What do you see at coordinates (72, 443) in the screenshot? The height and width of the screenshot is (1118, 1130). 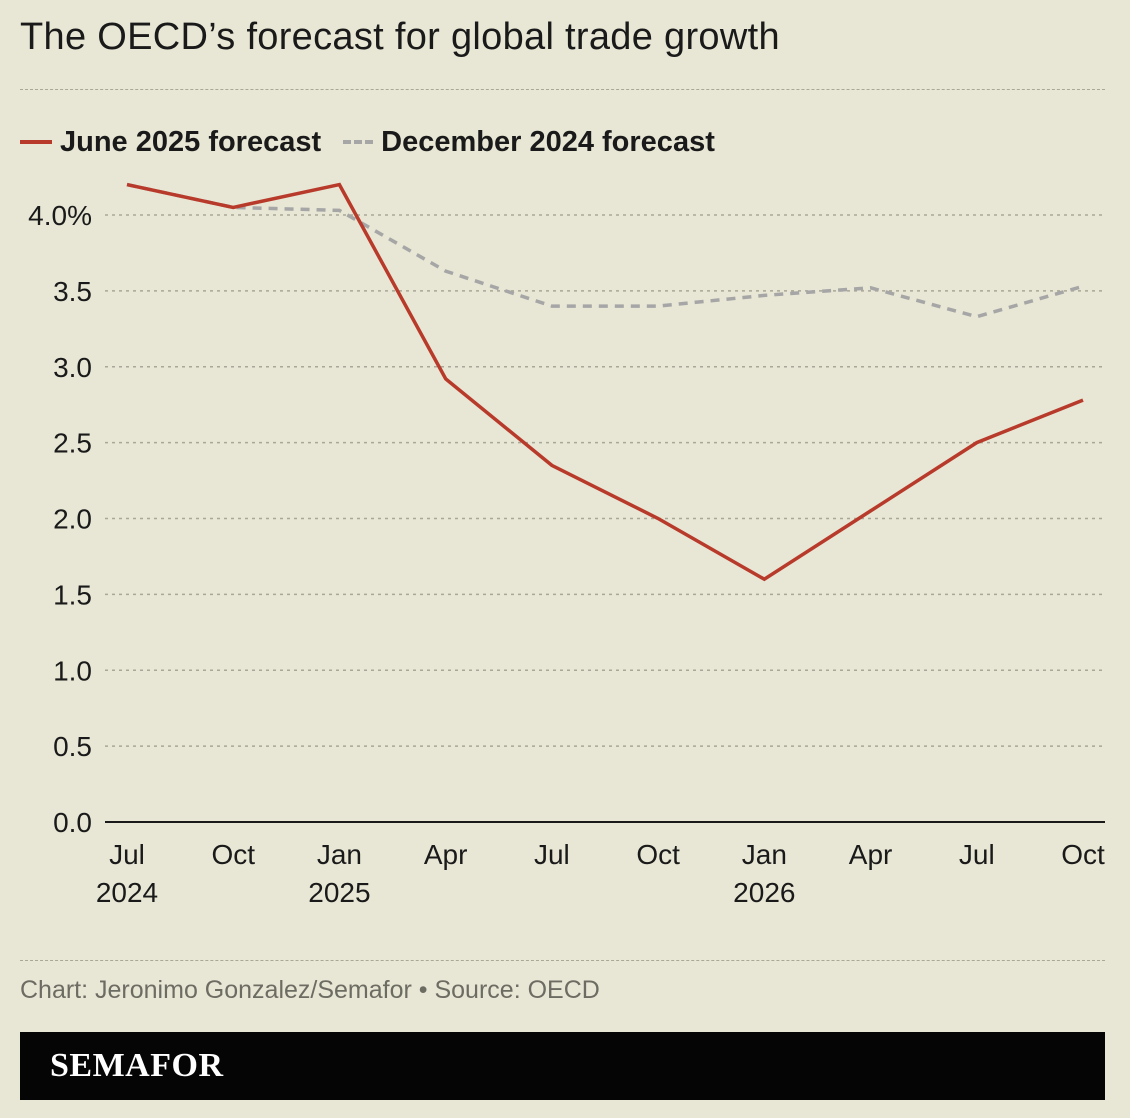 I see `y-tick-label: 2.5` at bounding box center [72, 443].